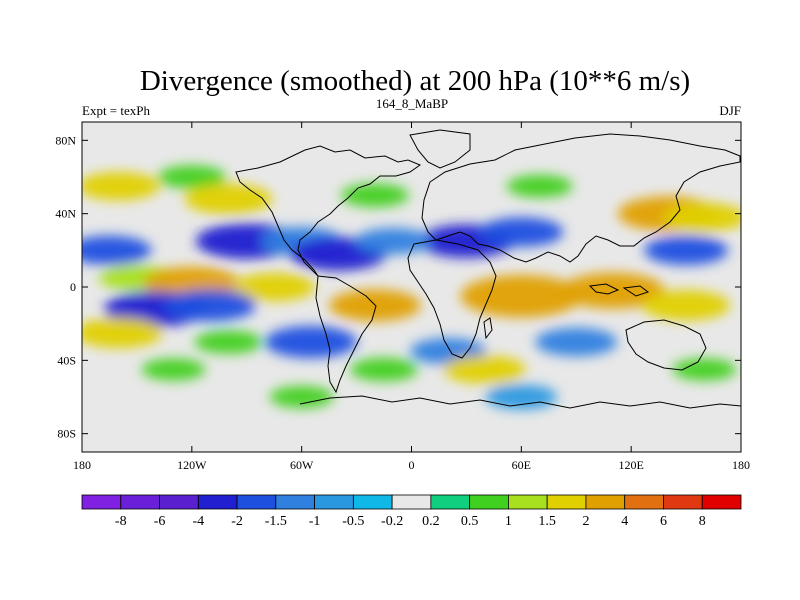 The width and height of the screenshot is (800, 600). Describe the element at coordinates (315, 521) in the screenshot. I see `colorbar-label-5: -1` at that location.